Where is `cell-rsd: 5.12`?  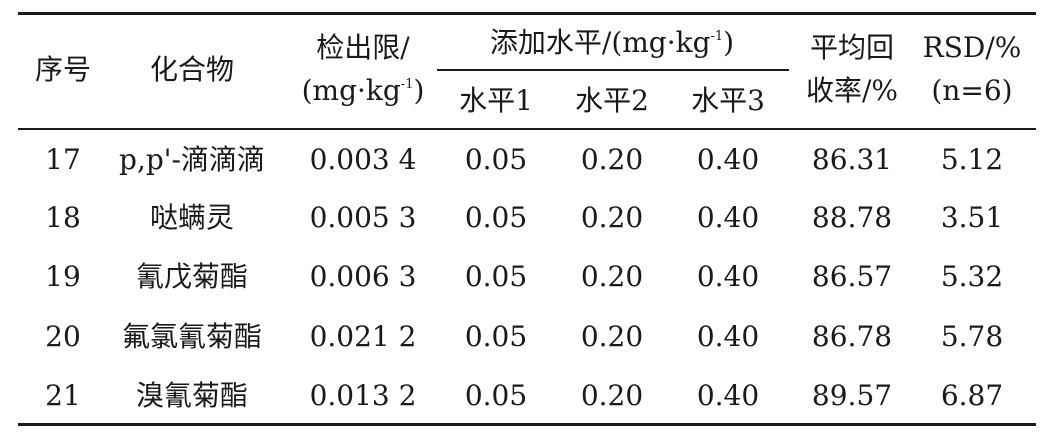
cell-rsd: 5.12 is located at coordinates (972, 159).